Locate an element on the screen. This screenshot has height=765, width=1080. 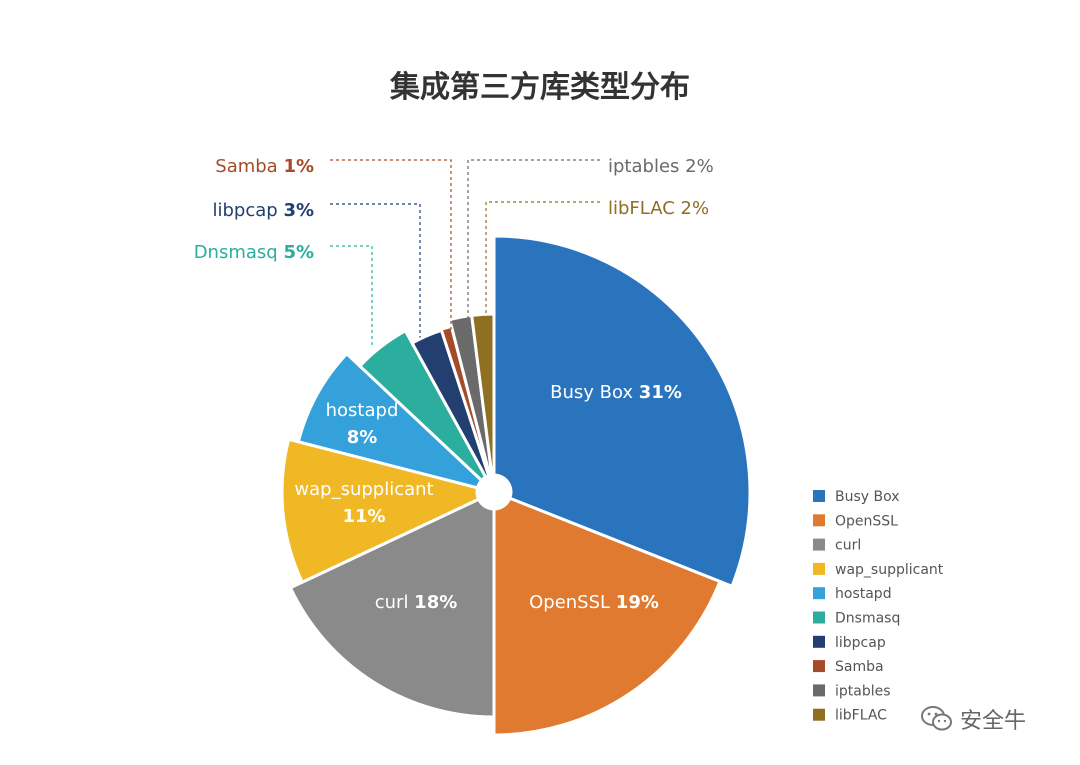
callout-label-iptables: iptables 2% is located at coordinates (661, 166).